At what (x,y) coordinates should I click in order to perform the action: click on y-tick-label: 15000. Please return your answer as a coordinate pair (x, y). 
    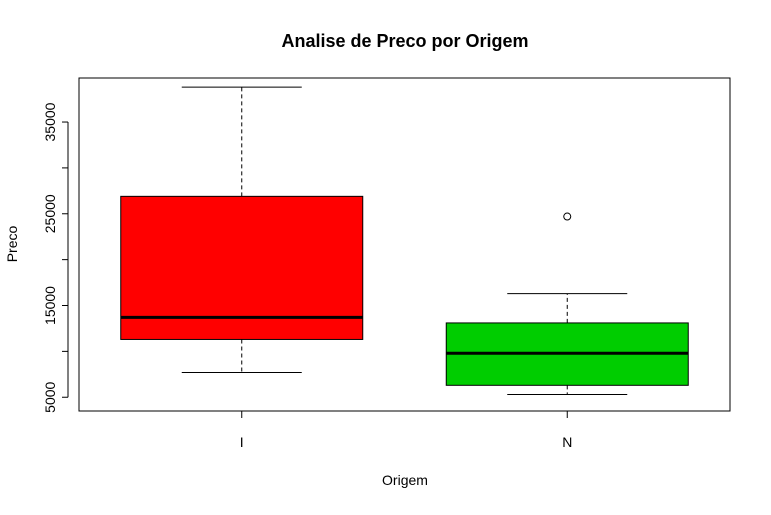
    Looking at the image, I should click on (50, 305).